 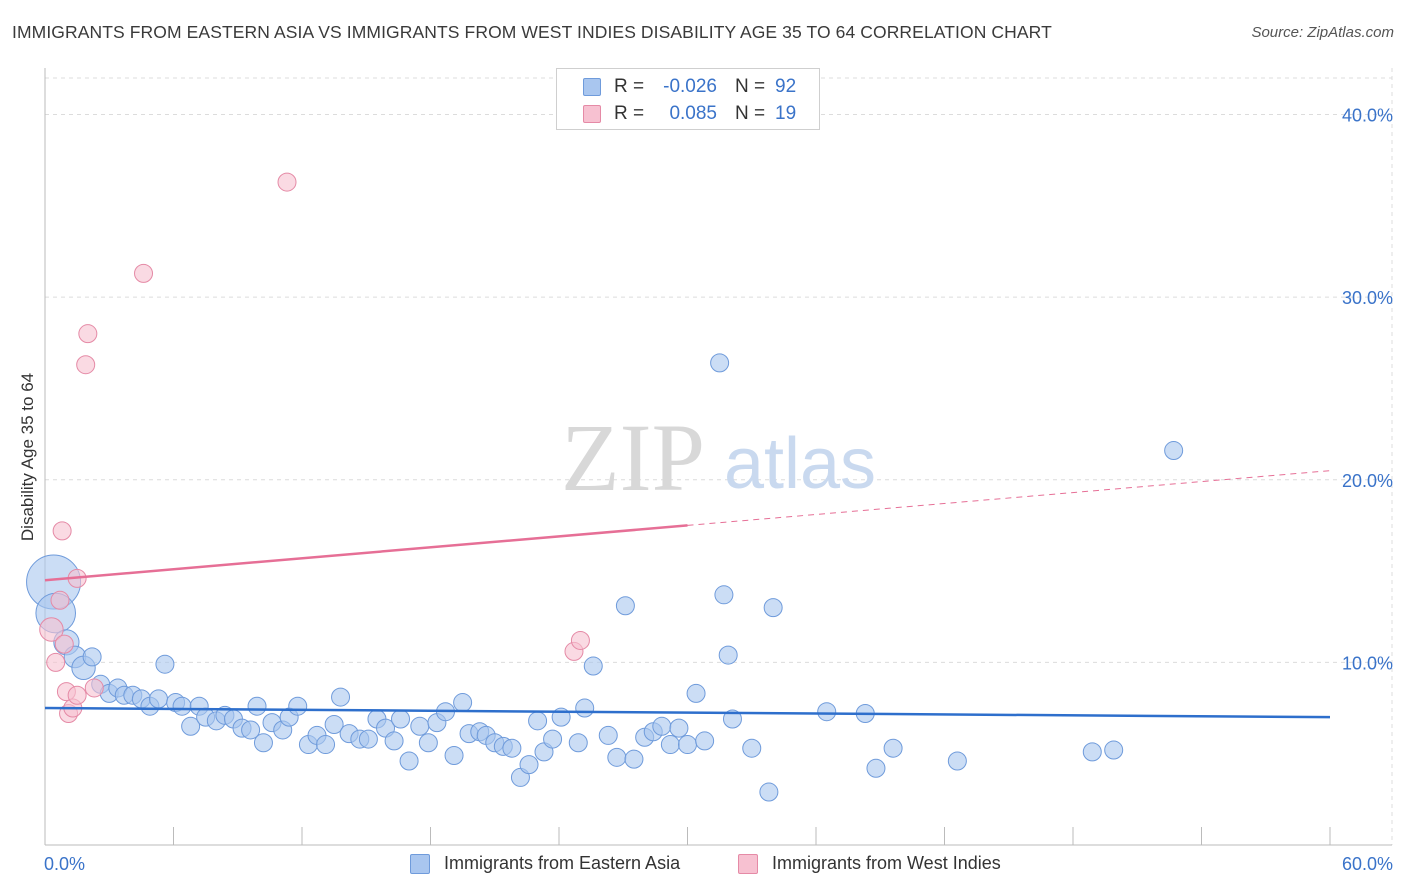 What do you see at coordinates (786, 113) in the screenshot?
I see `legend-n-value: 19` at bounding box center [786, 113].